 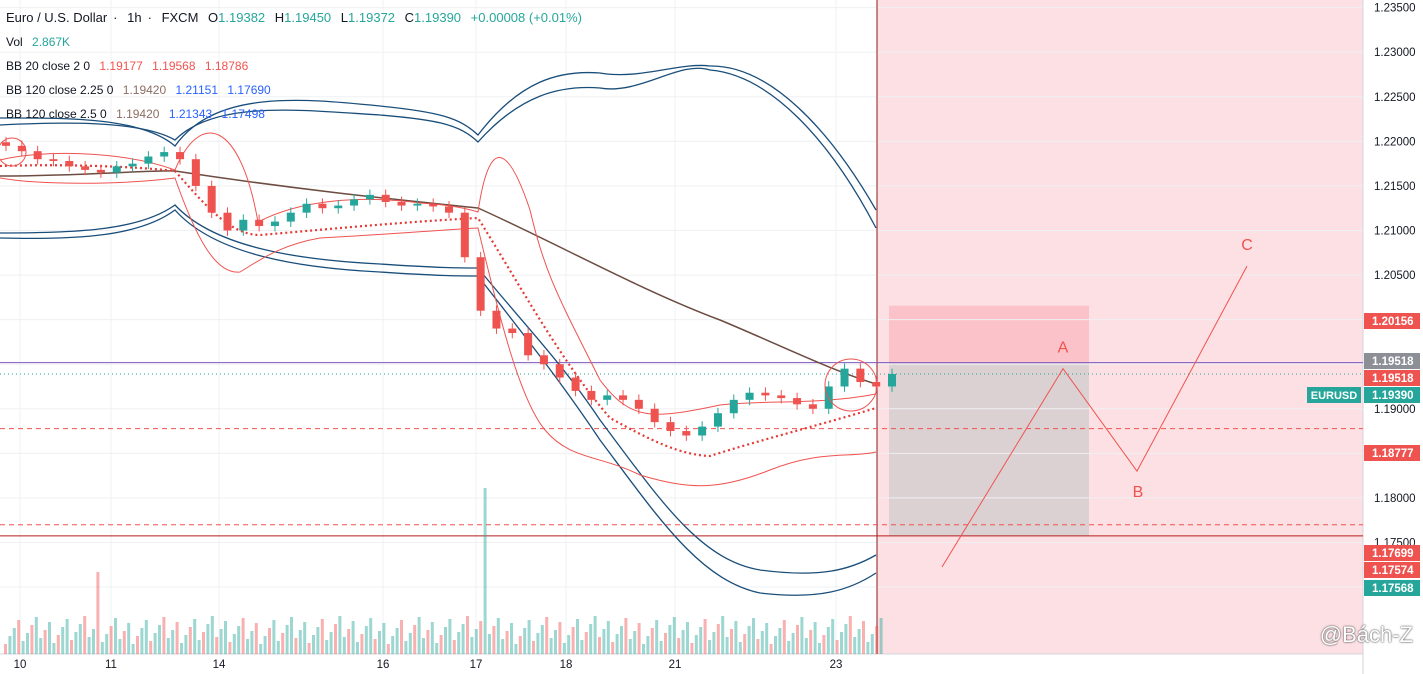 What do you see at coordinates (279, 17) in the screenshot?
I see `high-label: H` at bounding box center [279, 17].